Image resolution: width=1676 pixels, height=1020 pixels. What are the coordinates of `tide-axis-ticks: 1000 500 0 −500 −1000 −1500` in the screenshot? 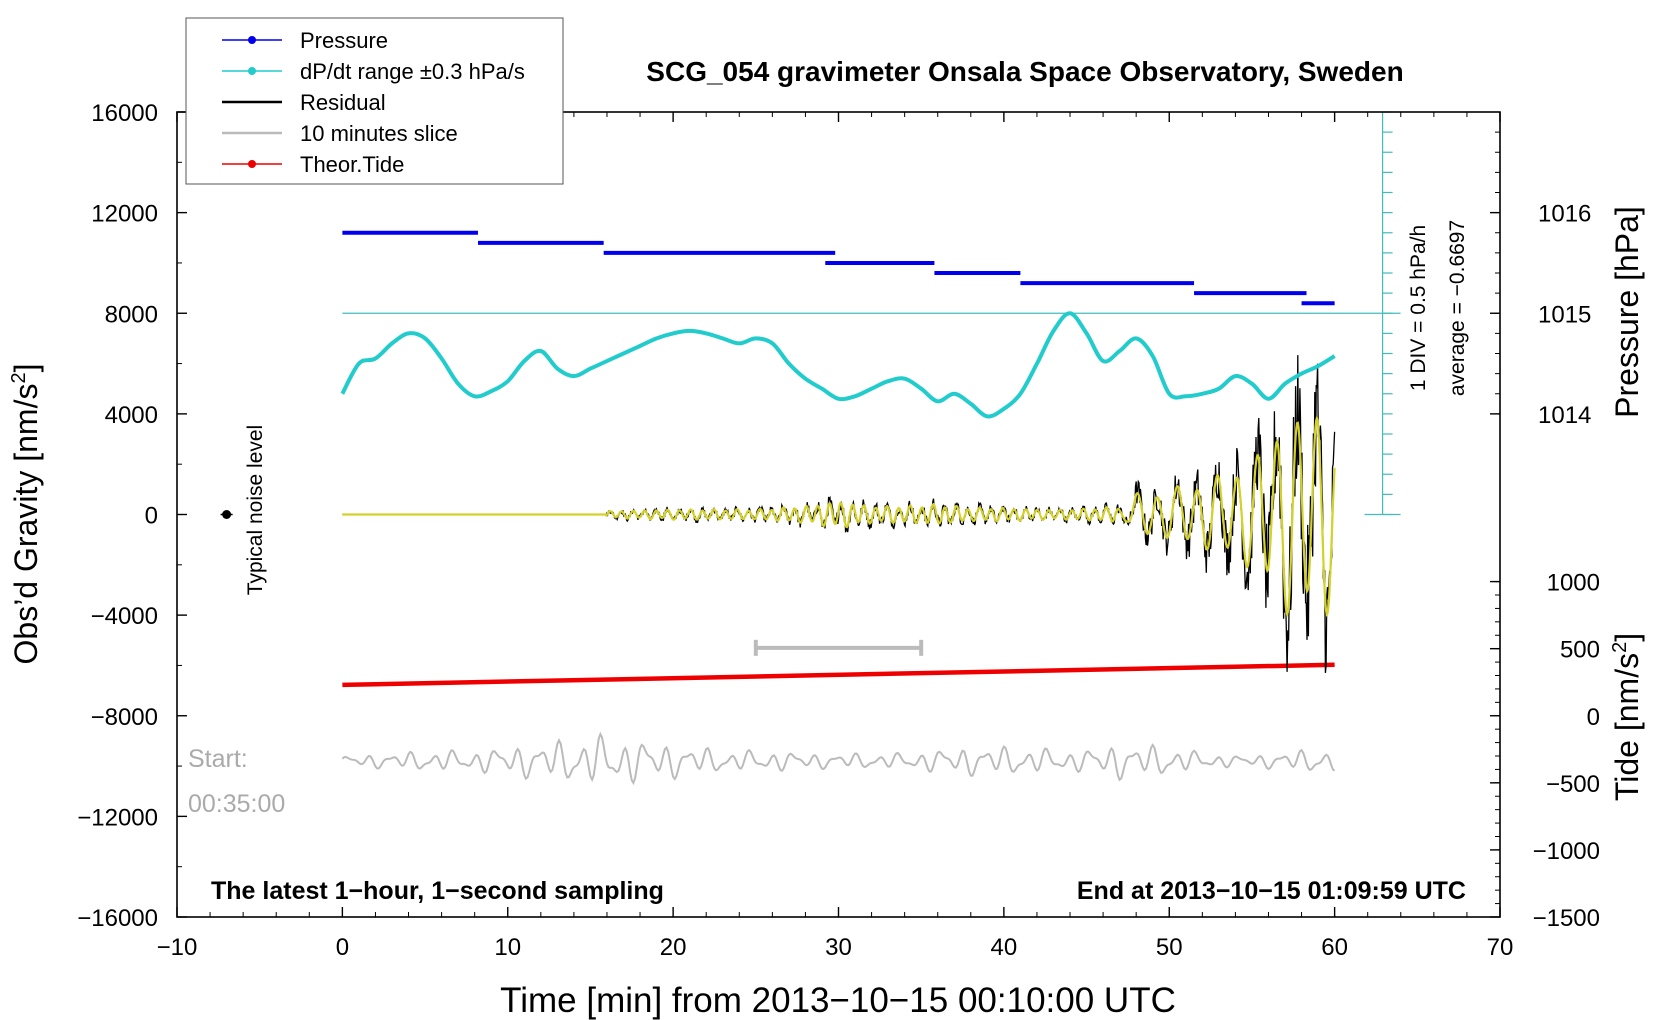 It's located at (1545, 751).